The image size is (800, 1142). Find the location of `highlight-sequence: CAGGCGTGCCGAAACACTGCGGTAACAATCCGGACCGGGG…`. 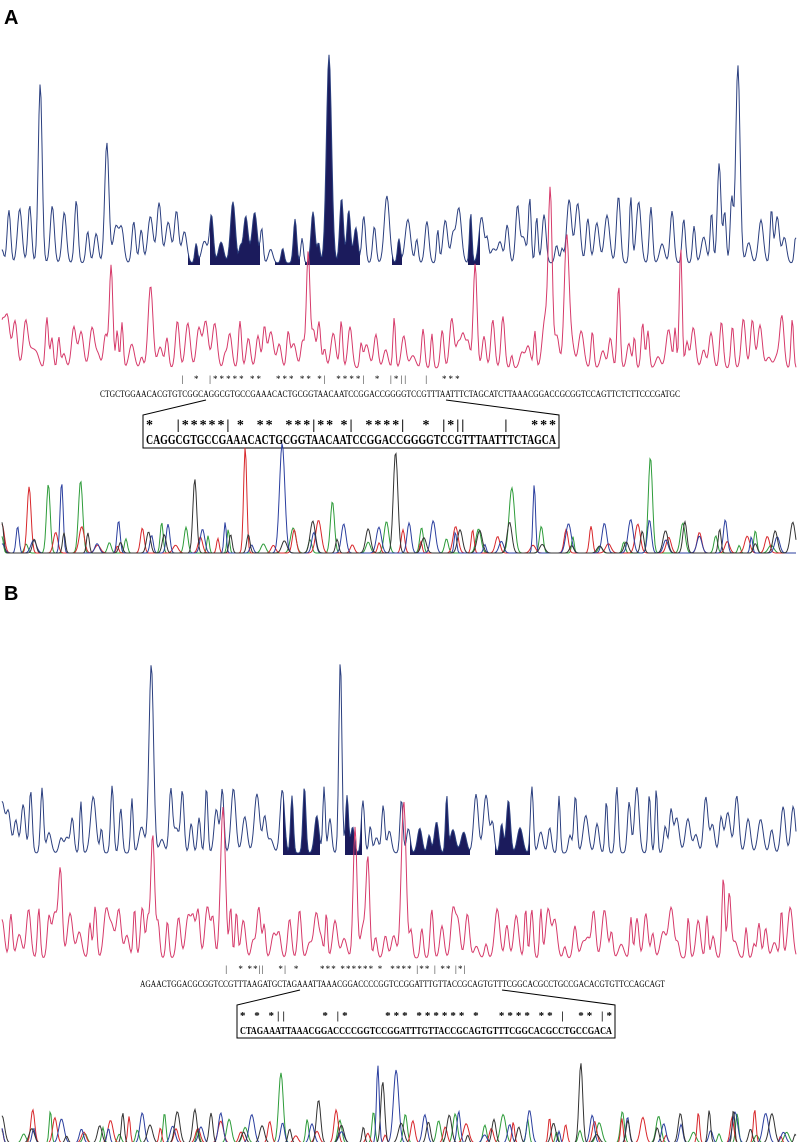

highlight-sequence: CAGGCGTGCCGAAACACTGCGGTAACAATCCGGACCGGGG… is located at coordinates (351, 440).